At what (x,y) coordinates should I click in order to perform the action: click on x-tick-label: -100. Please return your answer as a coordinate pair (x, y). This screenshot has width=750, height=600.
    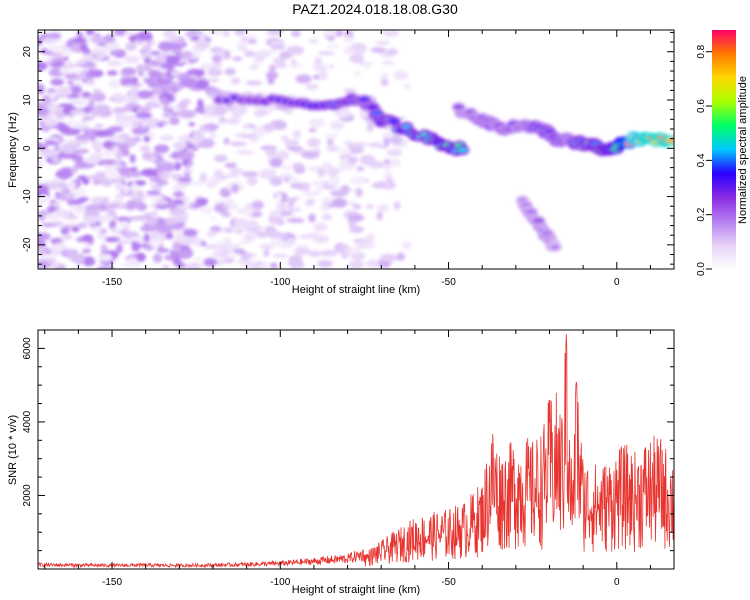
    Looking at the image, I should click on (280, 582).